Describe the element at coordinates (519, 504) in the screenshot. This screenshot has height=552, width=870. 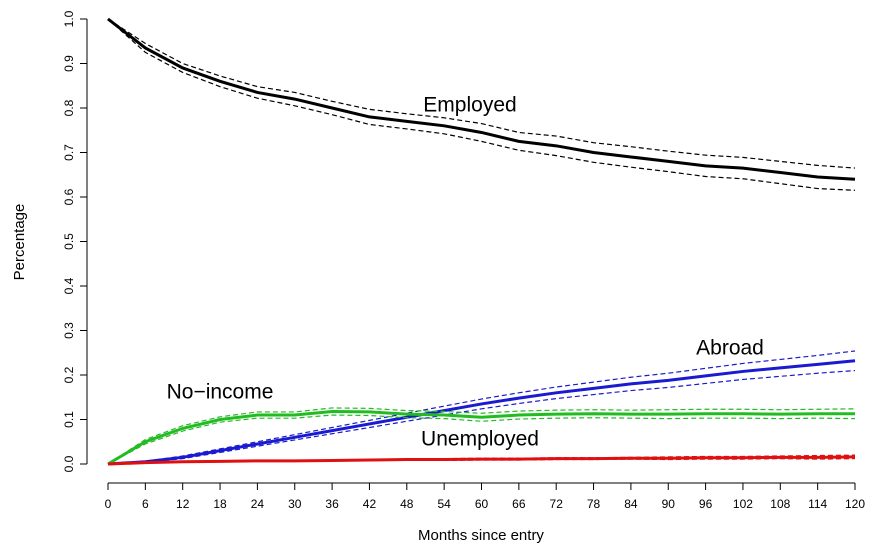
I see `x-tick-label: 66` at that location.